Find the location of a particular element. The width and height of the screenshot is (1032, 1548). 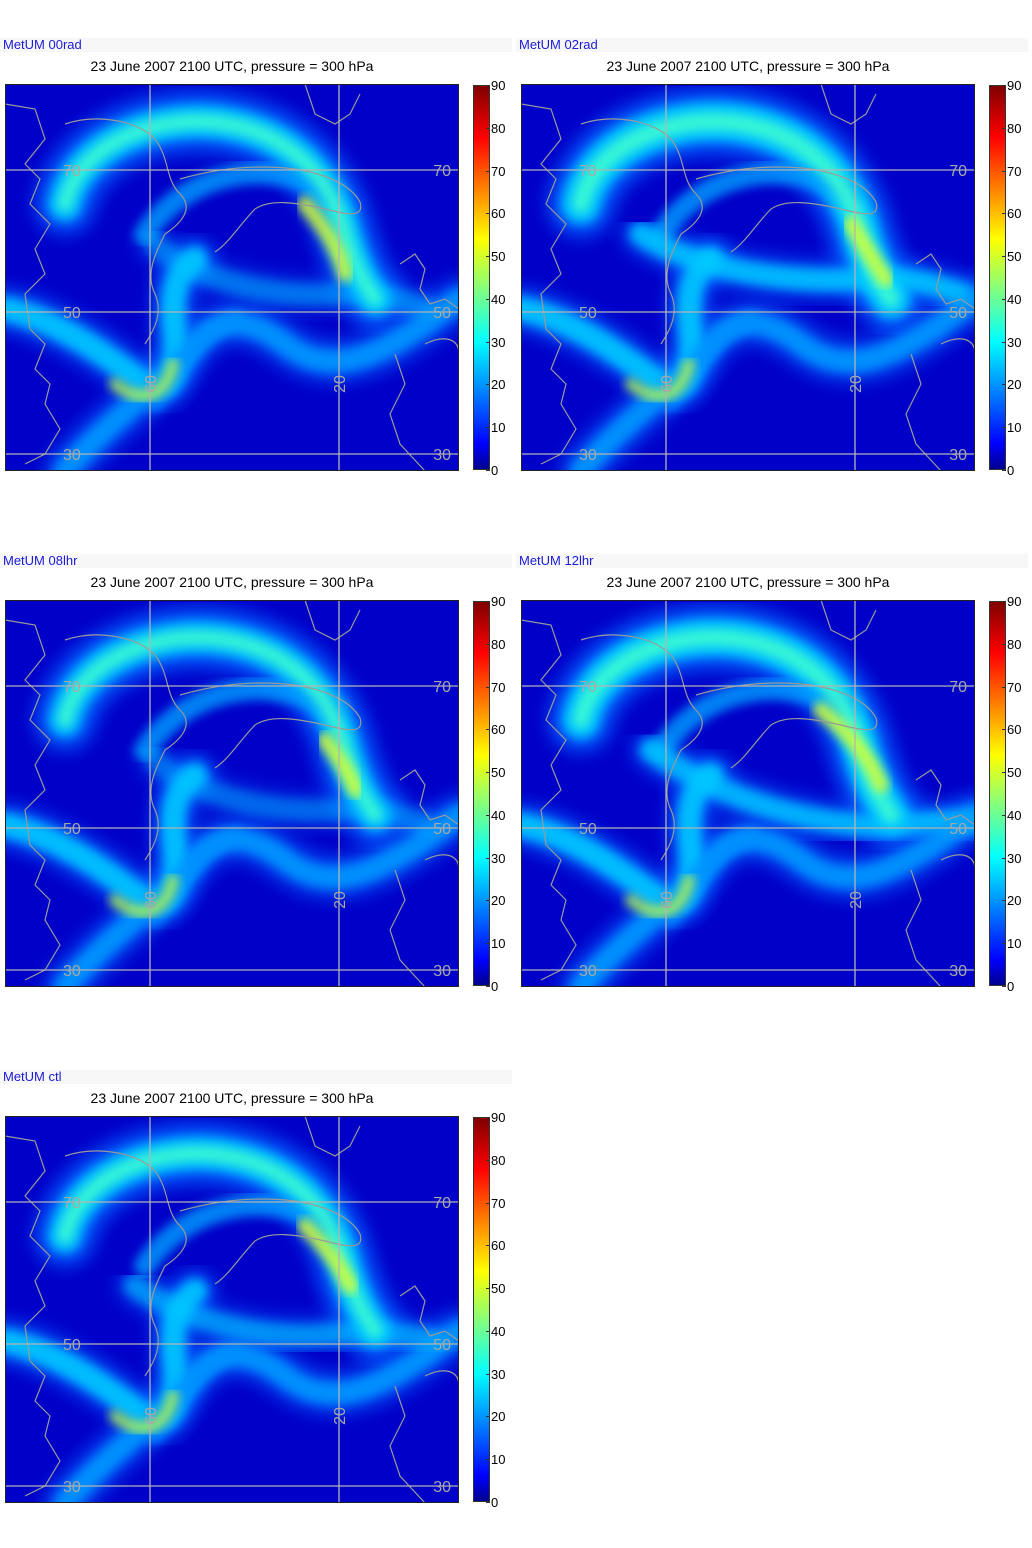

run-label: MetUM ctl is located at coordinates (32, 1076).